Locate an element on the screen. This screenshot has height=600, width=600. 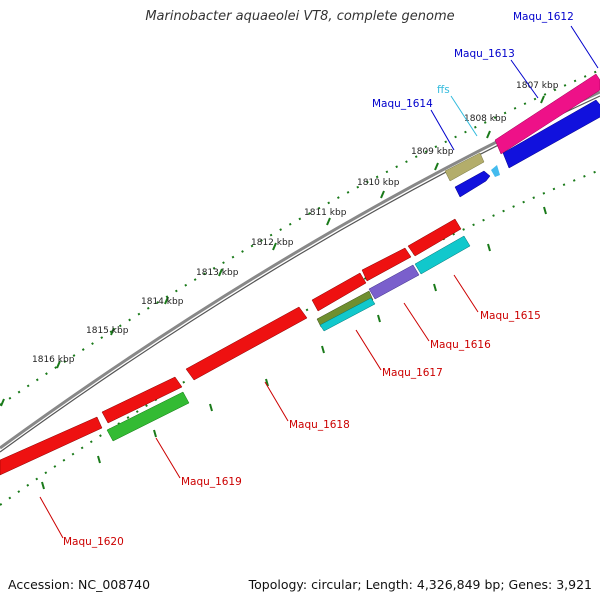
gene-label: Maqu_1619 is located at coordinates (211, 482).